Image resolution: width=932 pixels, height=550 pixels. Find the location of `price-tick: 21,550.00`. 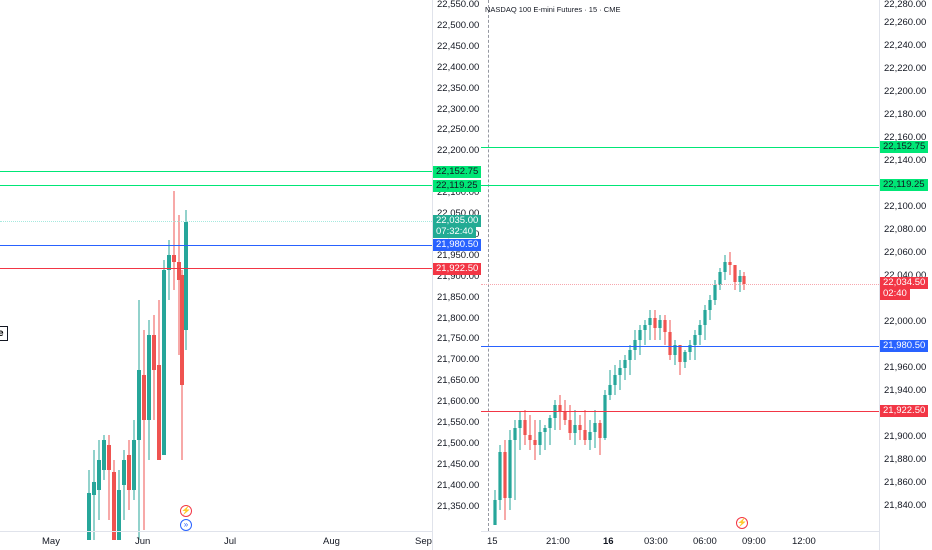

price-tick: 21,550.00 is located at coordinates (458, 422).